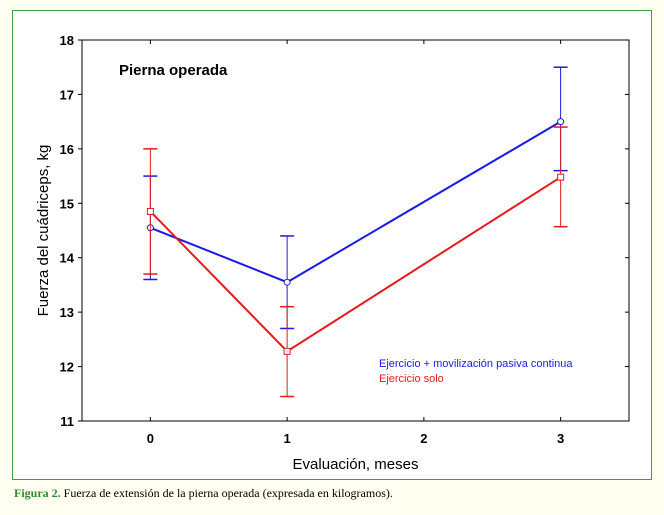 The height and width of the screenshot is (515, 664). Describe the element at coordinates (67, 421) in the screenshot. I see `y-tick-label: 11` at that location.